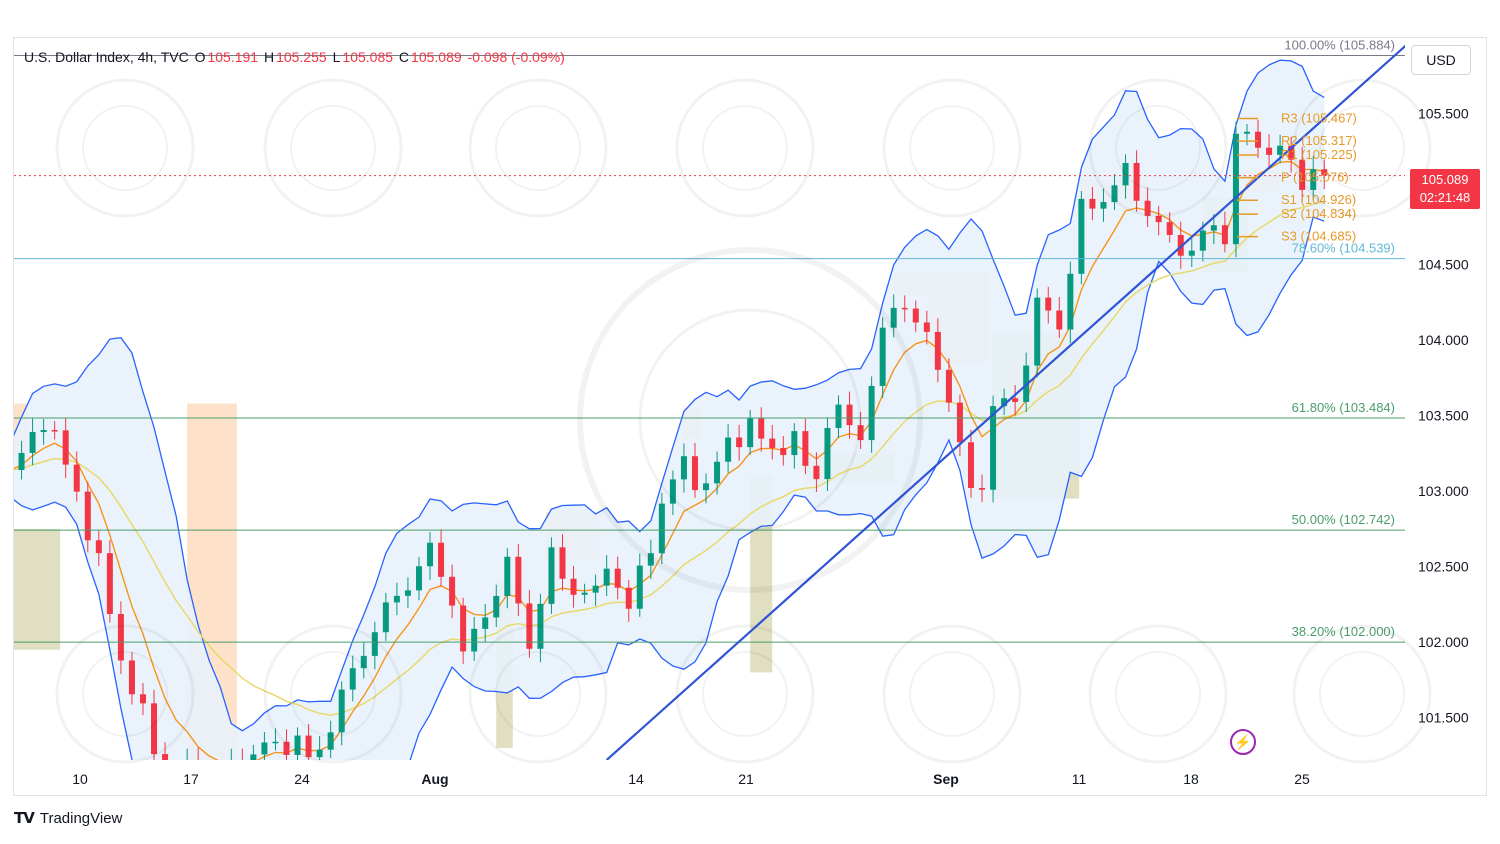 This screenshot has width=1500, height=844. Describe the element at coordinates (200, 57) in the screenshot. I see `open-label: O` at that location.